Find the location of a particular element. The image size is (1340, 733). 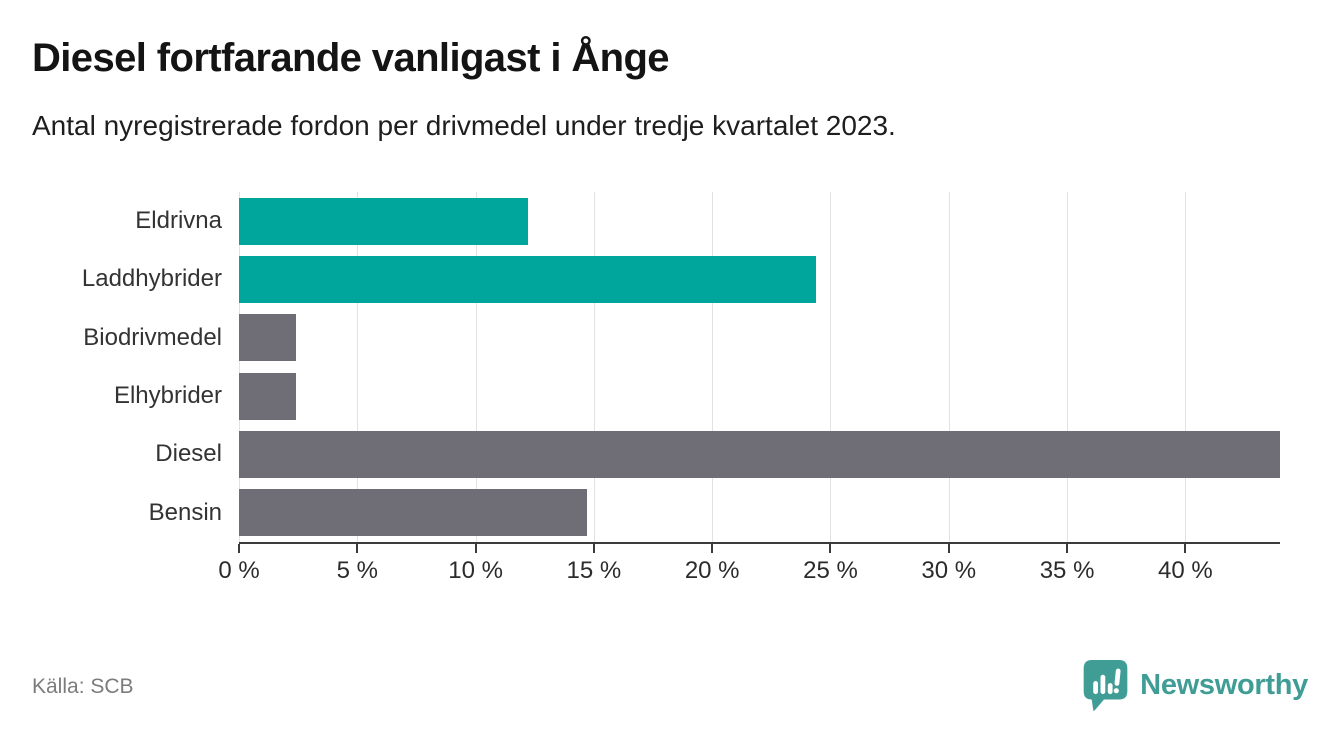

newsworthy-logo: Newsworthy is located at coordinates (1195, 685).